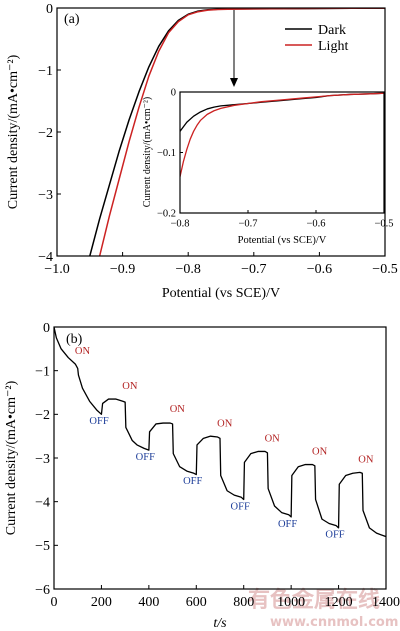 This screenshot has width=400, height=631. Describe the element at coordinates (339, 602) in the screenshot. I see `panel-b-x-tick-label: 1200` at that location.